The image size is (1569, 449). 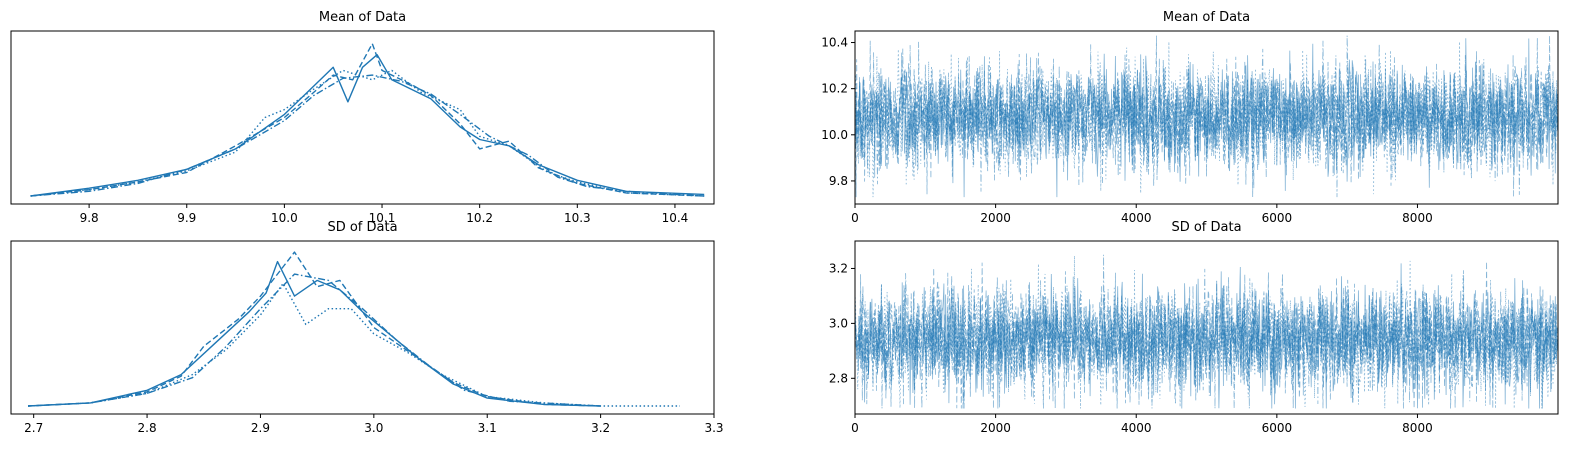 What do you see at coordinates (577, 218) in the screenshot?
I see `kde-mean-xtick-label: 10.3` at bounding box center [577, 218].